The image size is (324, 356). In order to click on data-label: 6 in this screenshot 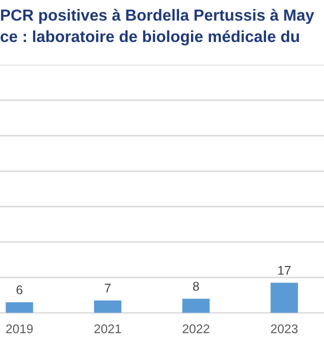, I will do `click(19, 289)`.